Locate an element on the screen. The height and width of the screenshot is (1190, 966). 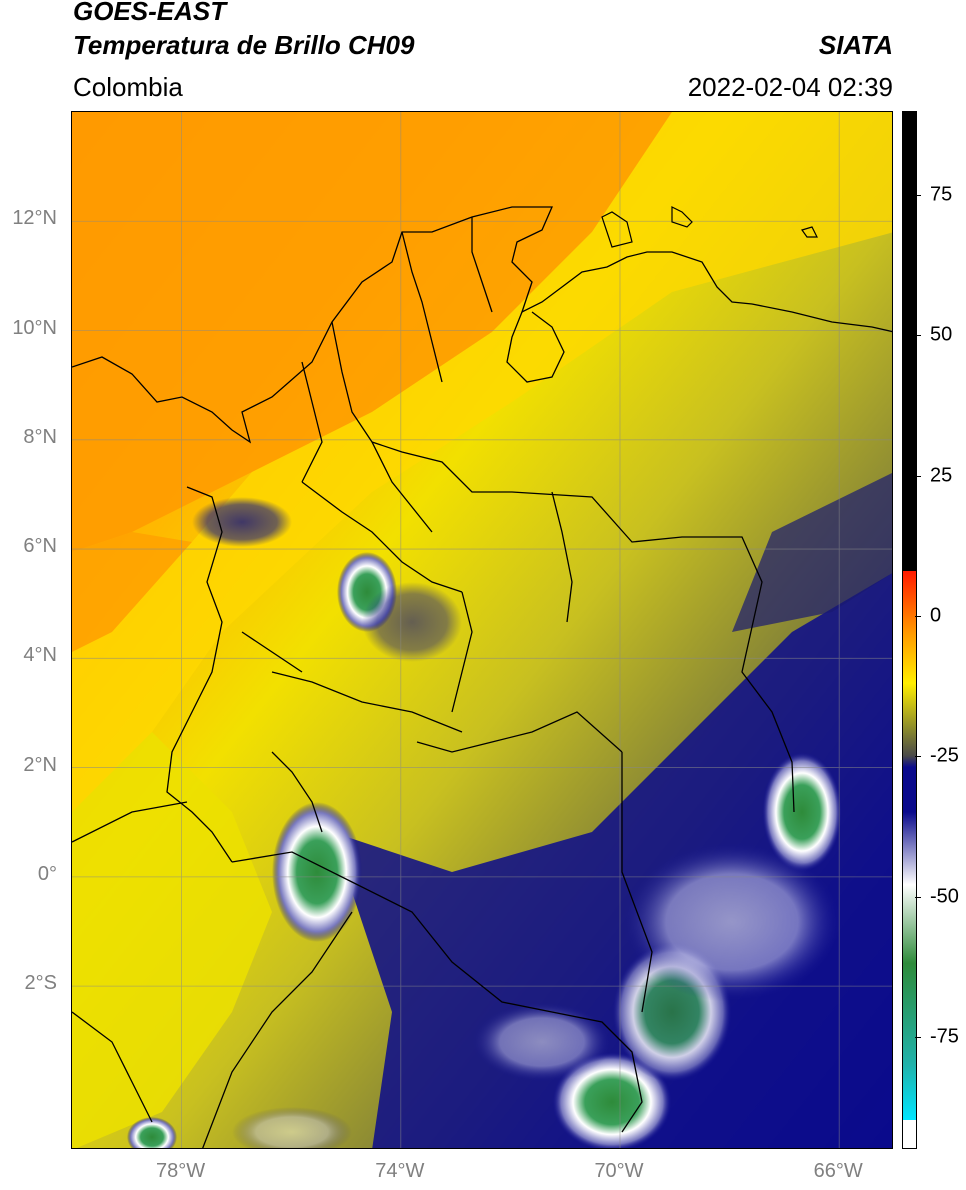
timestamp-label: 2022-02-04 02:39 is located at coordinates (790, 87).